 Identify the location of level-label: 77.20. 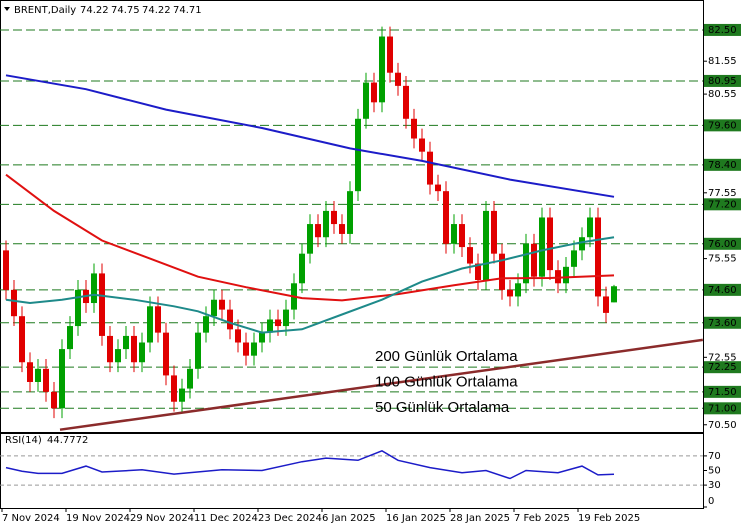
(722, 204).